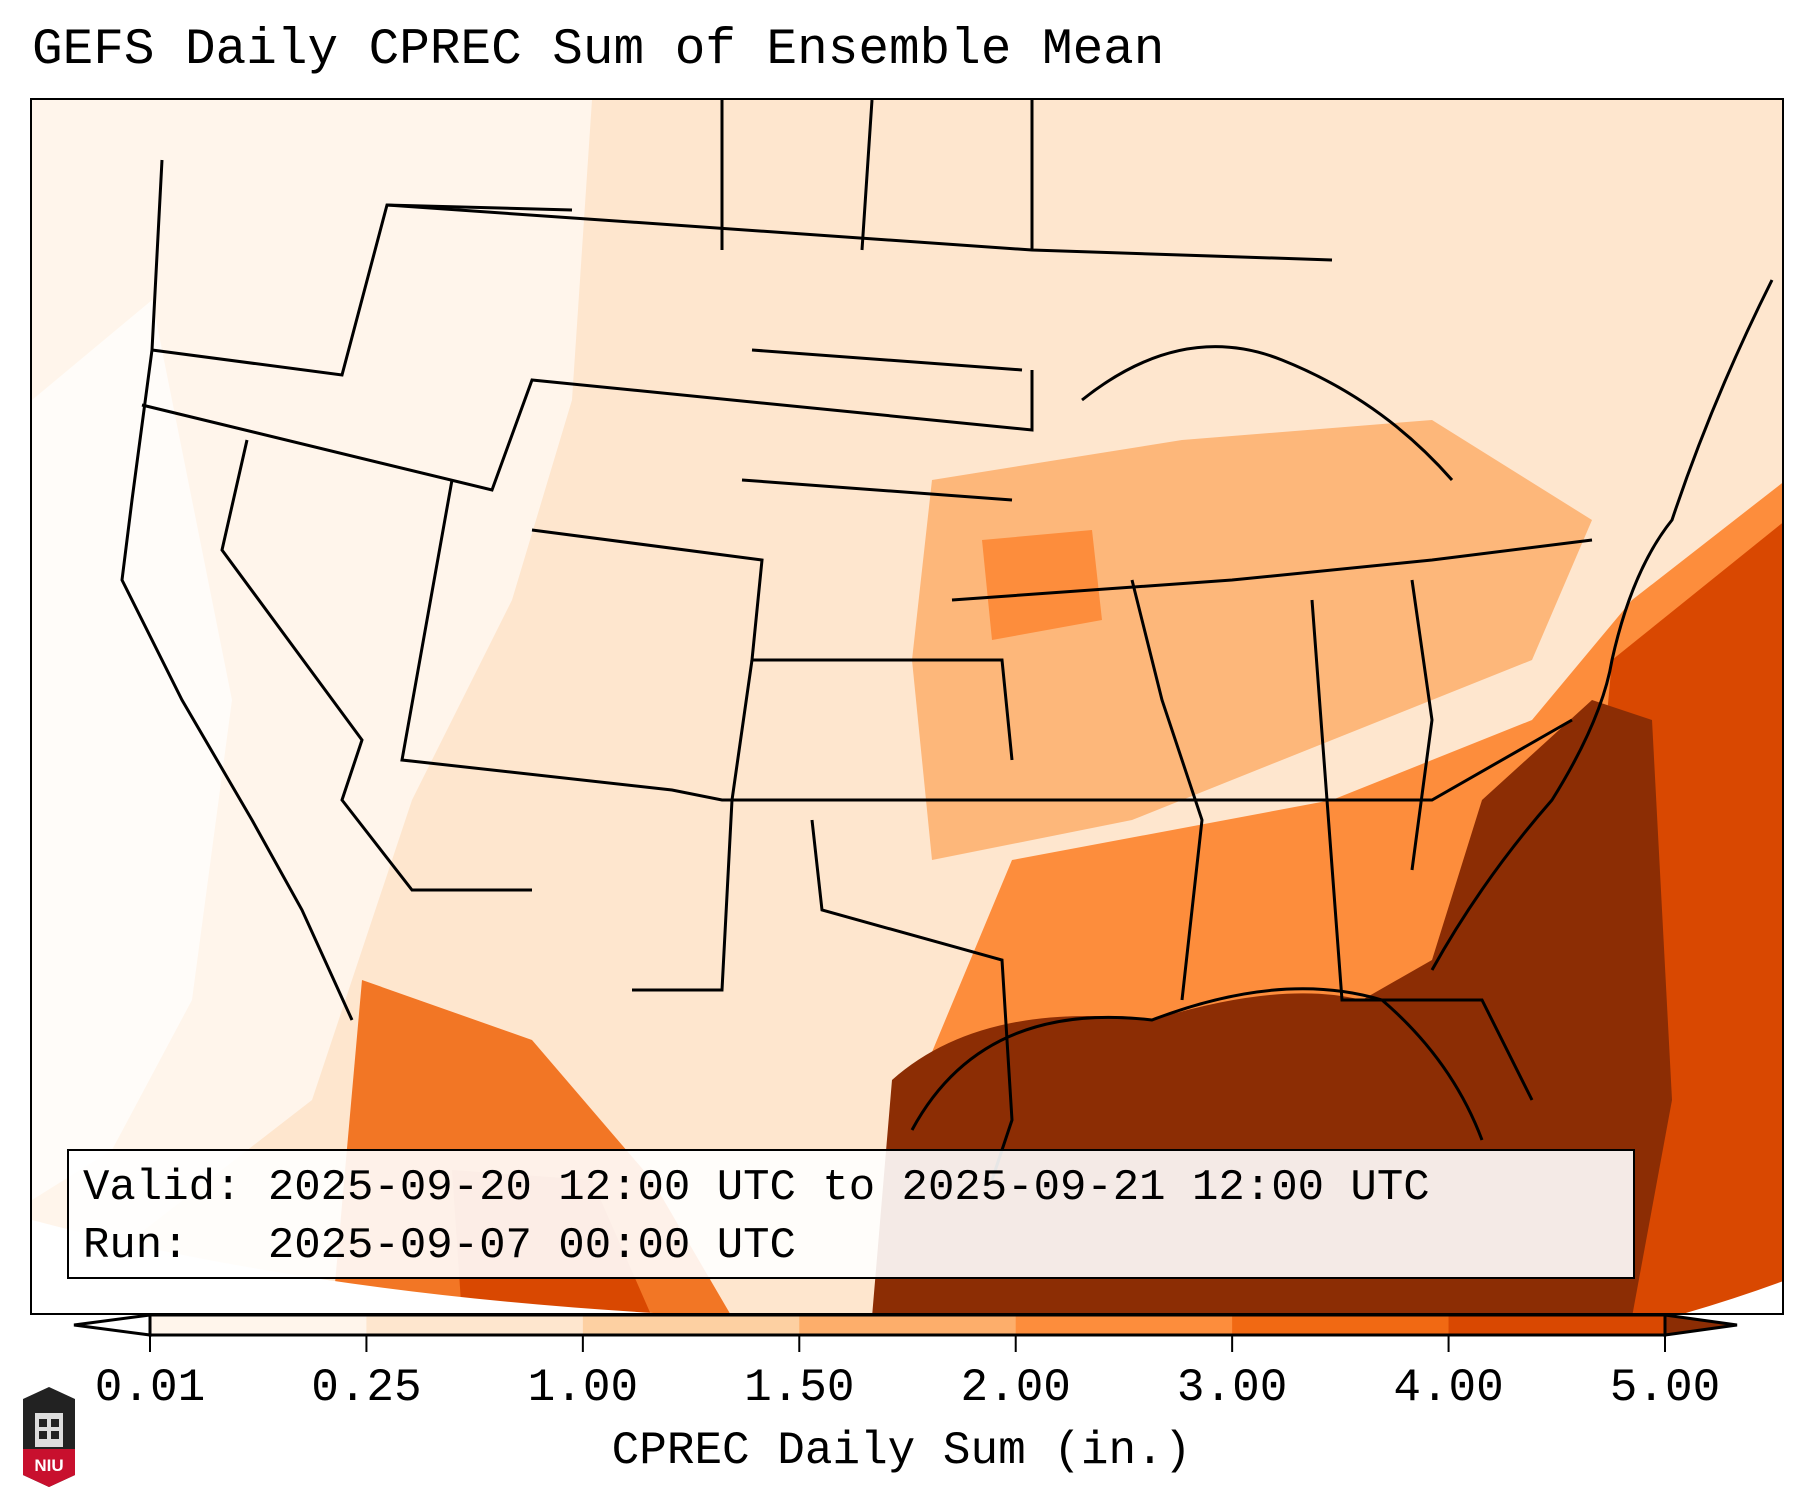 The image size is (1803, 1500). I want to click on valid-label: Valid:, so click(162, 1188).